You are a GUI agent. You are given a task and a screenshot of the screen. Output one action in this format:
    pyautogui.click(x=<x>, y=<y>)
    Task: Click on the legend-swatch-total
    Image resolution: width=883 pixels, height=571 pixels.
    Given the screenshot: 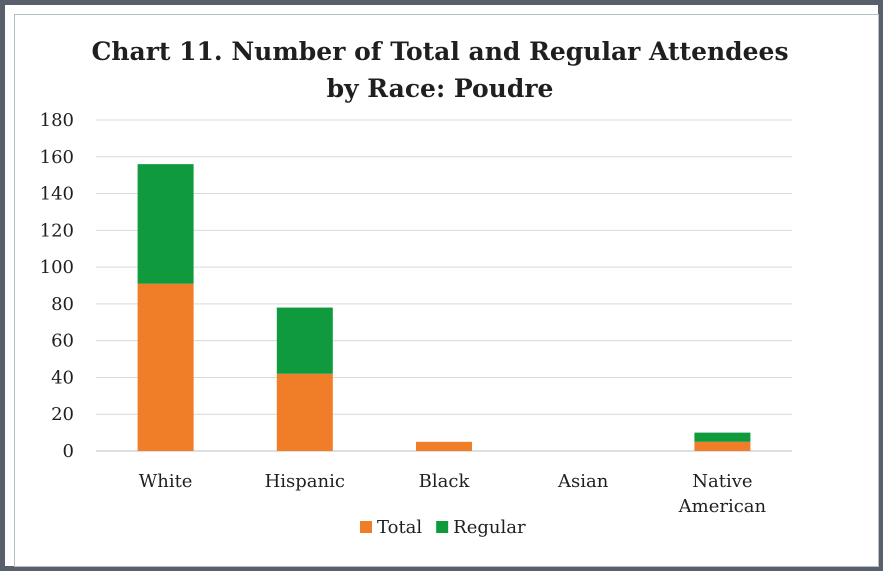 What is the action you would take?
    pyautogui.click(x=366, y=527)
    